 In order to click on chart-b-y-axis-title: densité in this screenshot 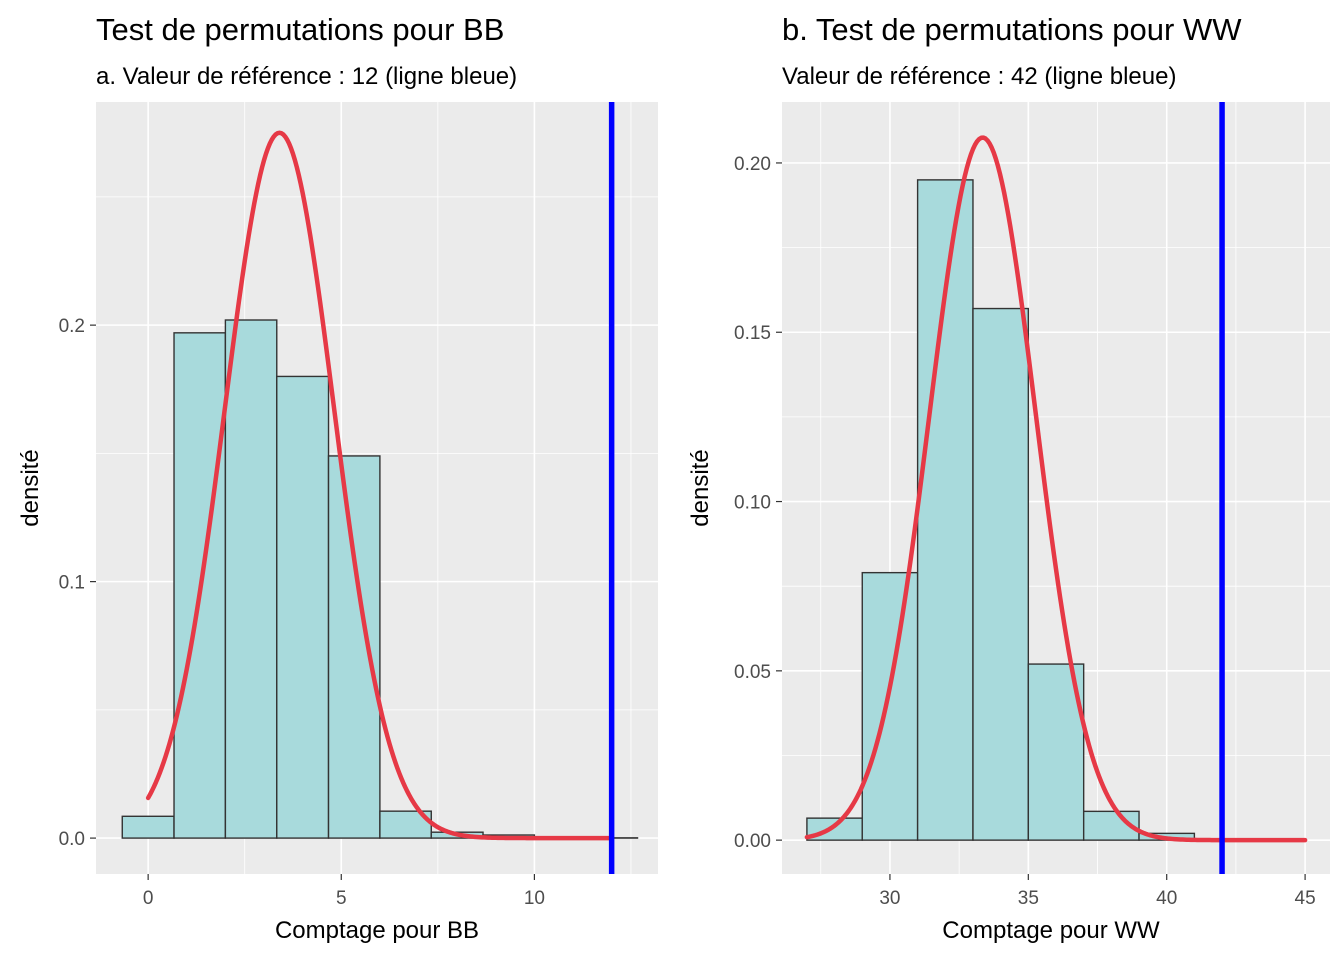, I will do `click(700, 487)`.